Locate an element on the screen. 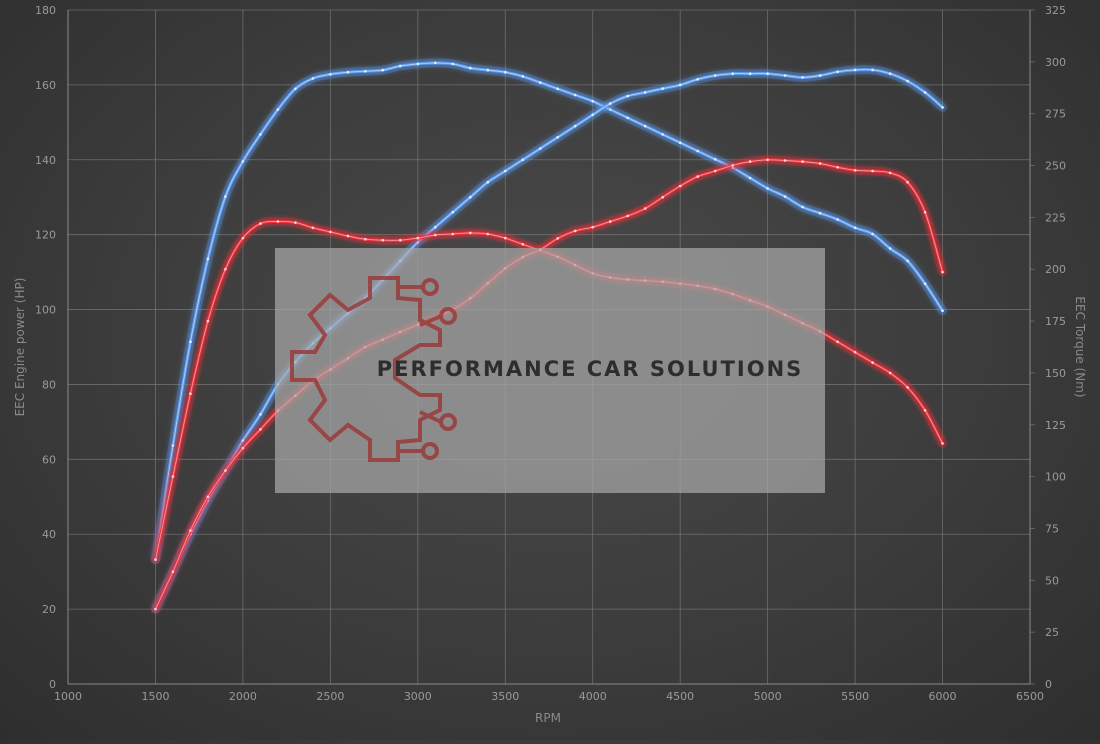 Image resolution: width=1100 pixels, height=744 pixels. y-left-tick-label: 20 is located at coordinates (49, 609).